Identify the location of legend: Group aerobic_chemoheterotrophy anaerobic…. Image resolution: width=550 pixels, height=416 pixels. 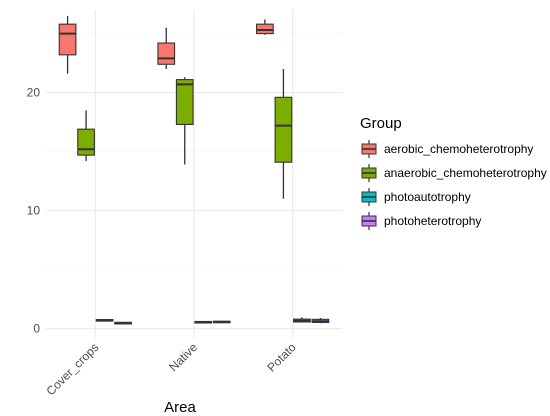
(453, 172).